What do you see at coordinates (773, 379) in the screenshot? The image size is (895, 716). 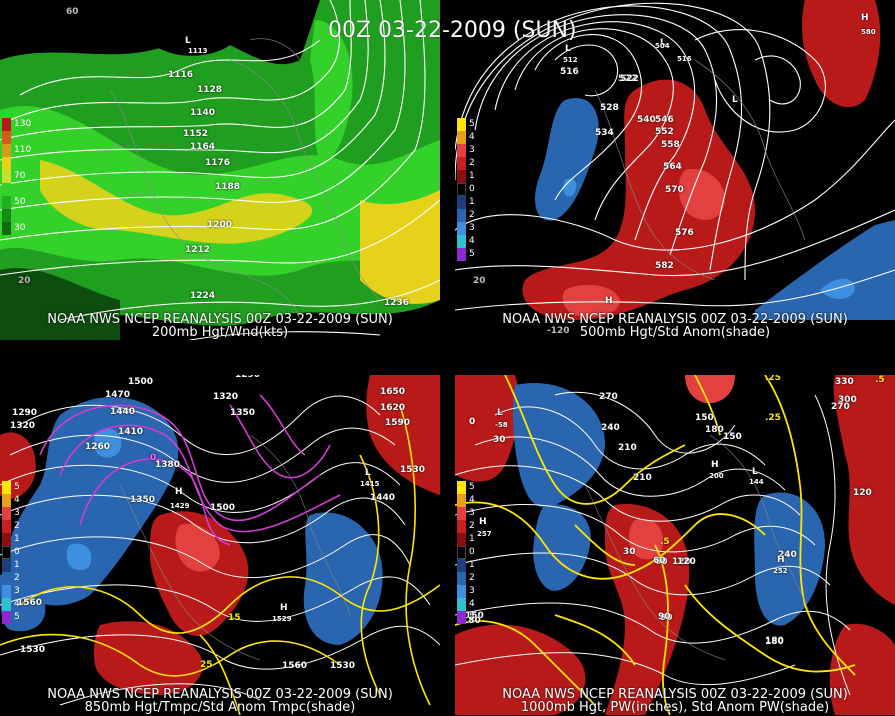 I see `pw-label: .25` at bounding box center [773, 379].